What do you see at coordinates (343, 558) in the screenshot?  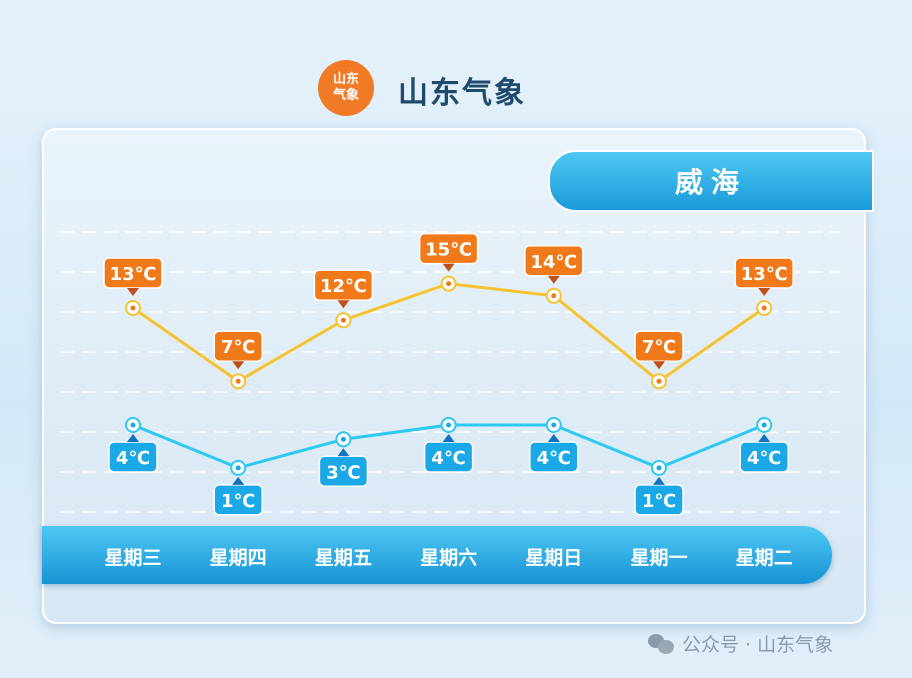 I see `day-label: 星期五` at bounding box center [343, 558].